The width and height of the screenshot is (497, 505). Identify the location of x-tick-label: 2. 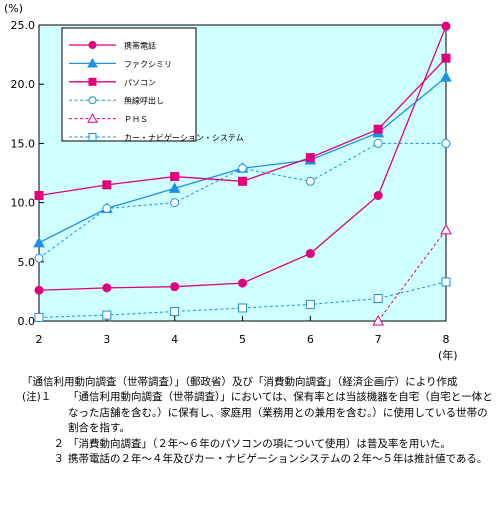
(39, 339).